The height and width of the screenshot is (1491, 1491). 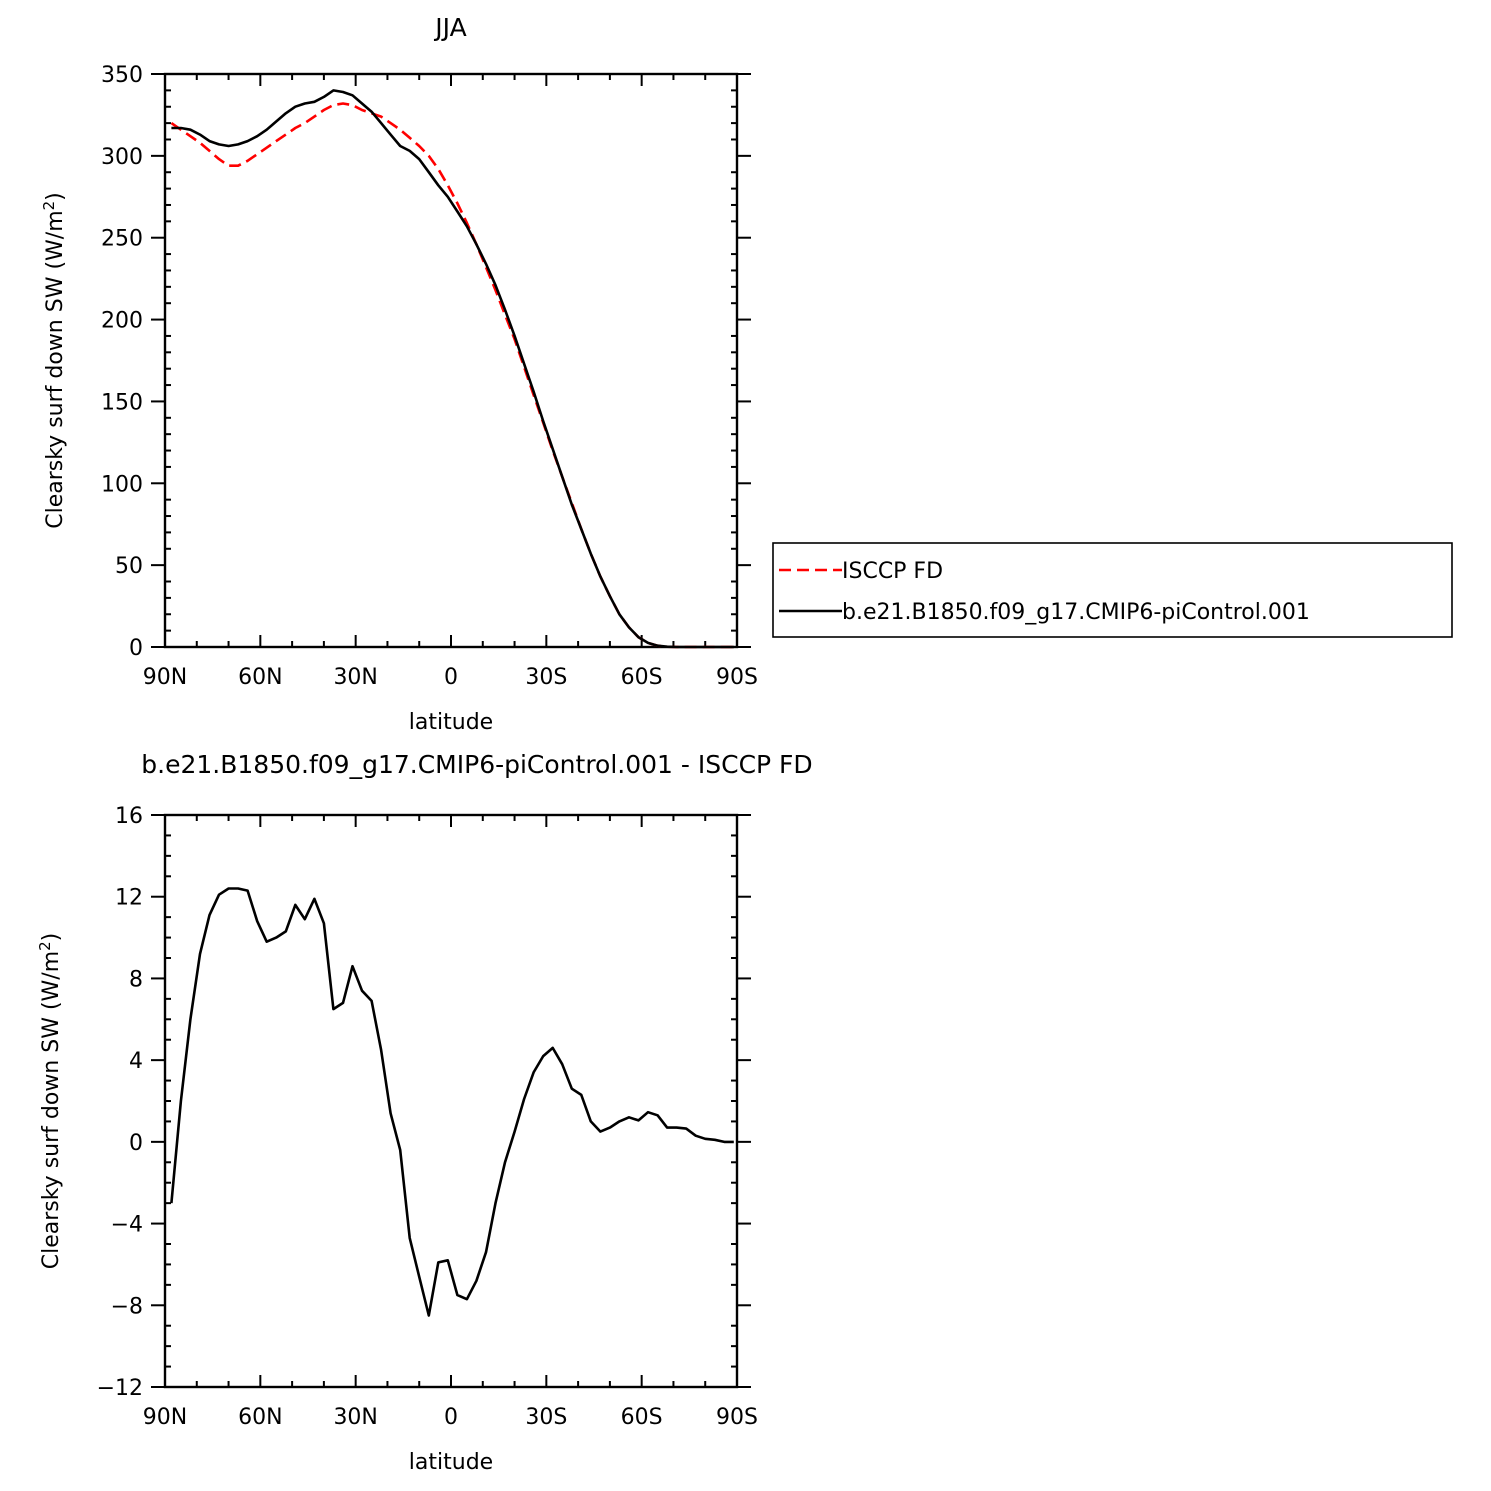 What do you see at coordinates (165, 1417) in the screenshot?
I see `bottom-x-tick-label: 90N` at bounding box center [165, 1417].